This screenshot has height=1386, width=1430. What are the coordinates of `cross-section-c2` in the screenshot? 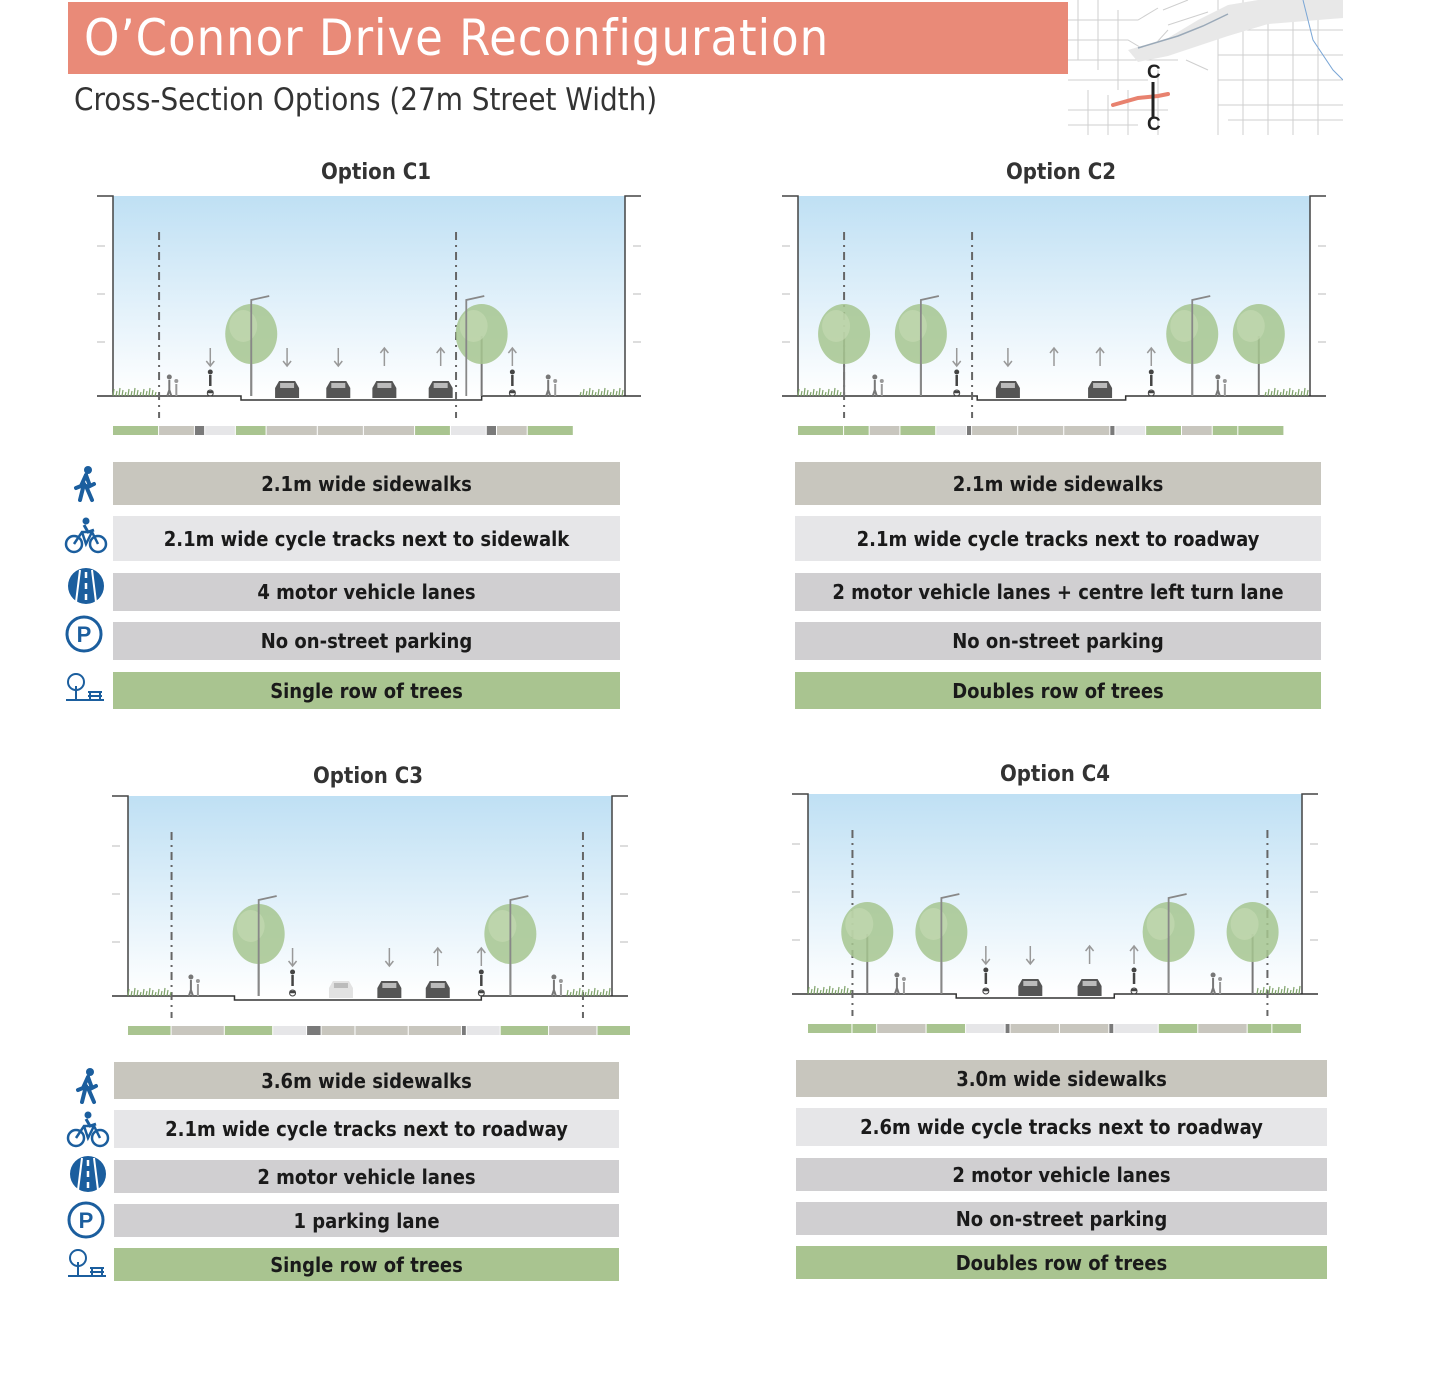 It's located at (1054, 315).